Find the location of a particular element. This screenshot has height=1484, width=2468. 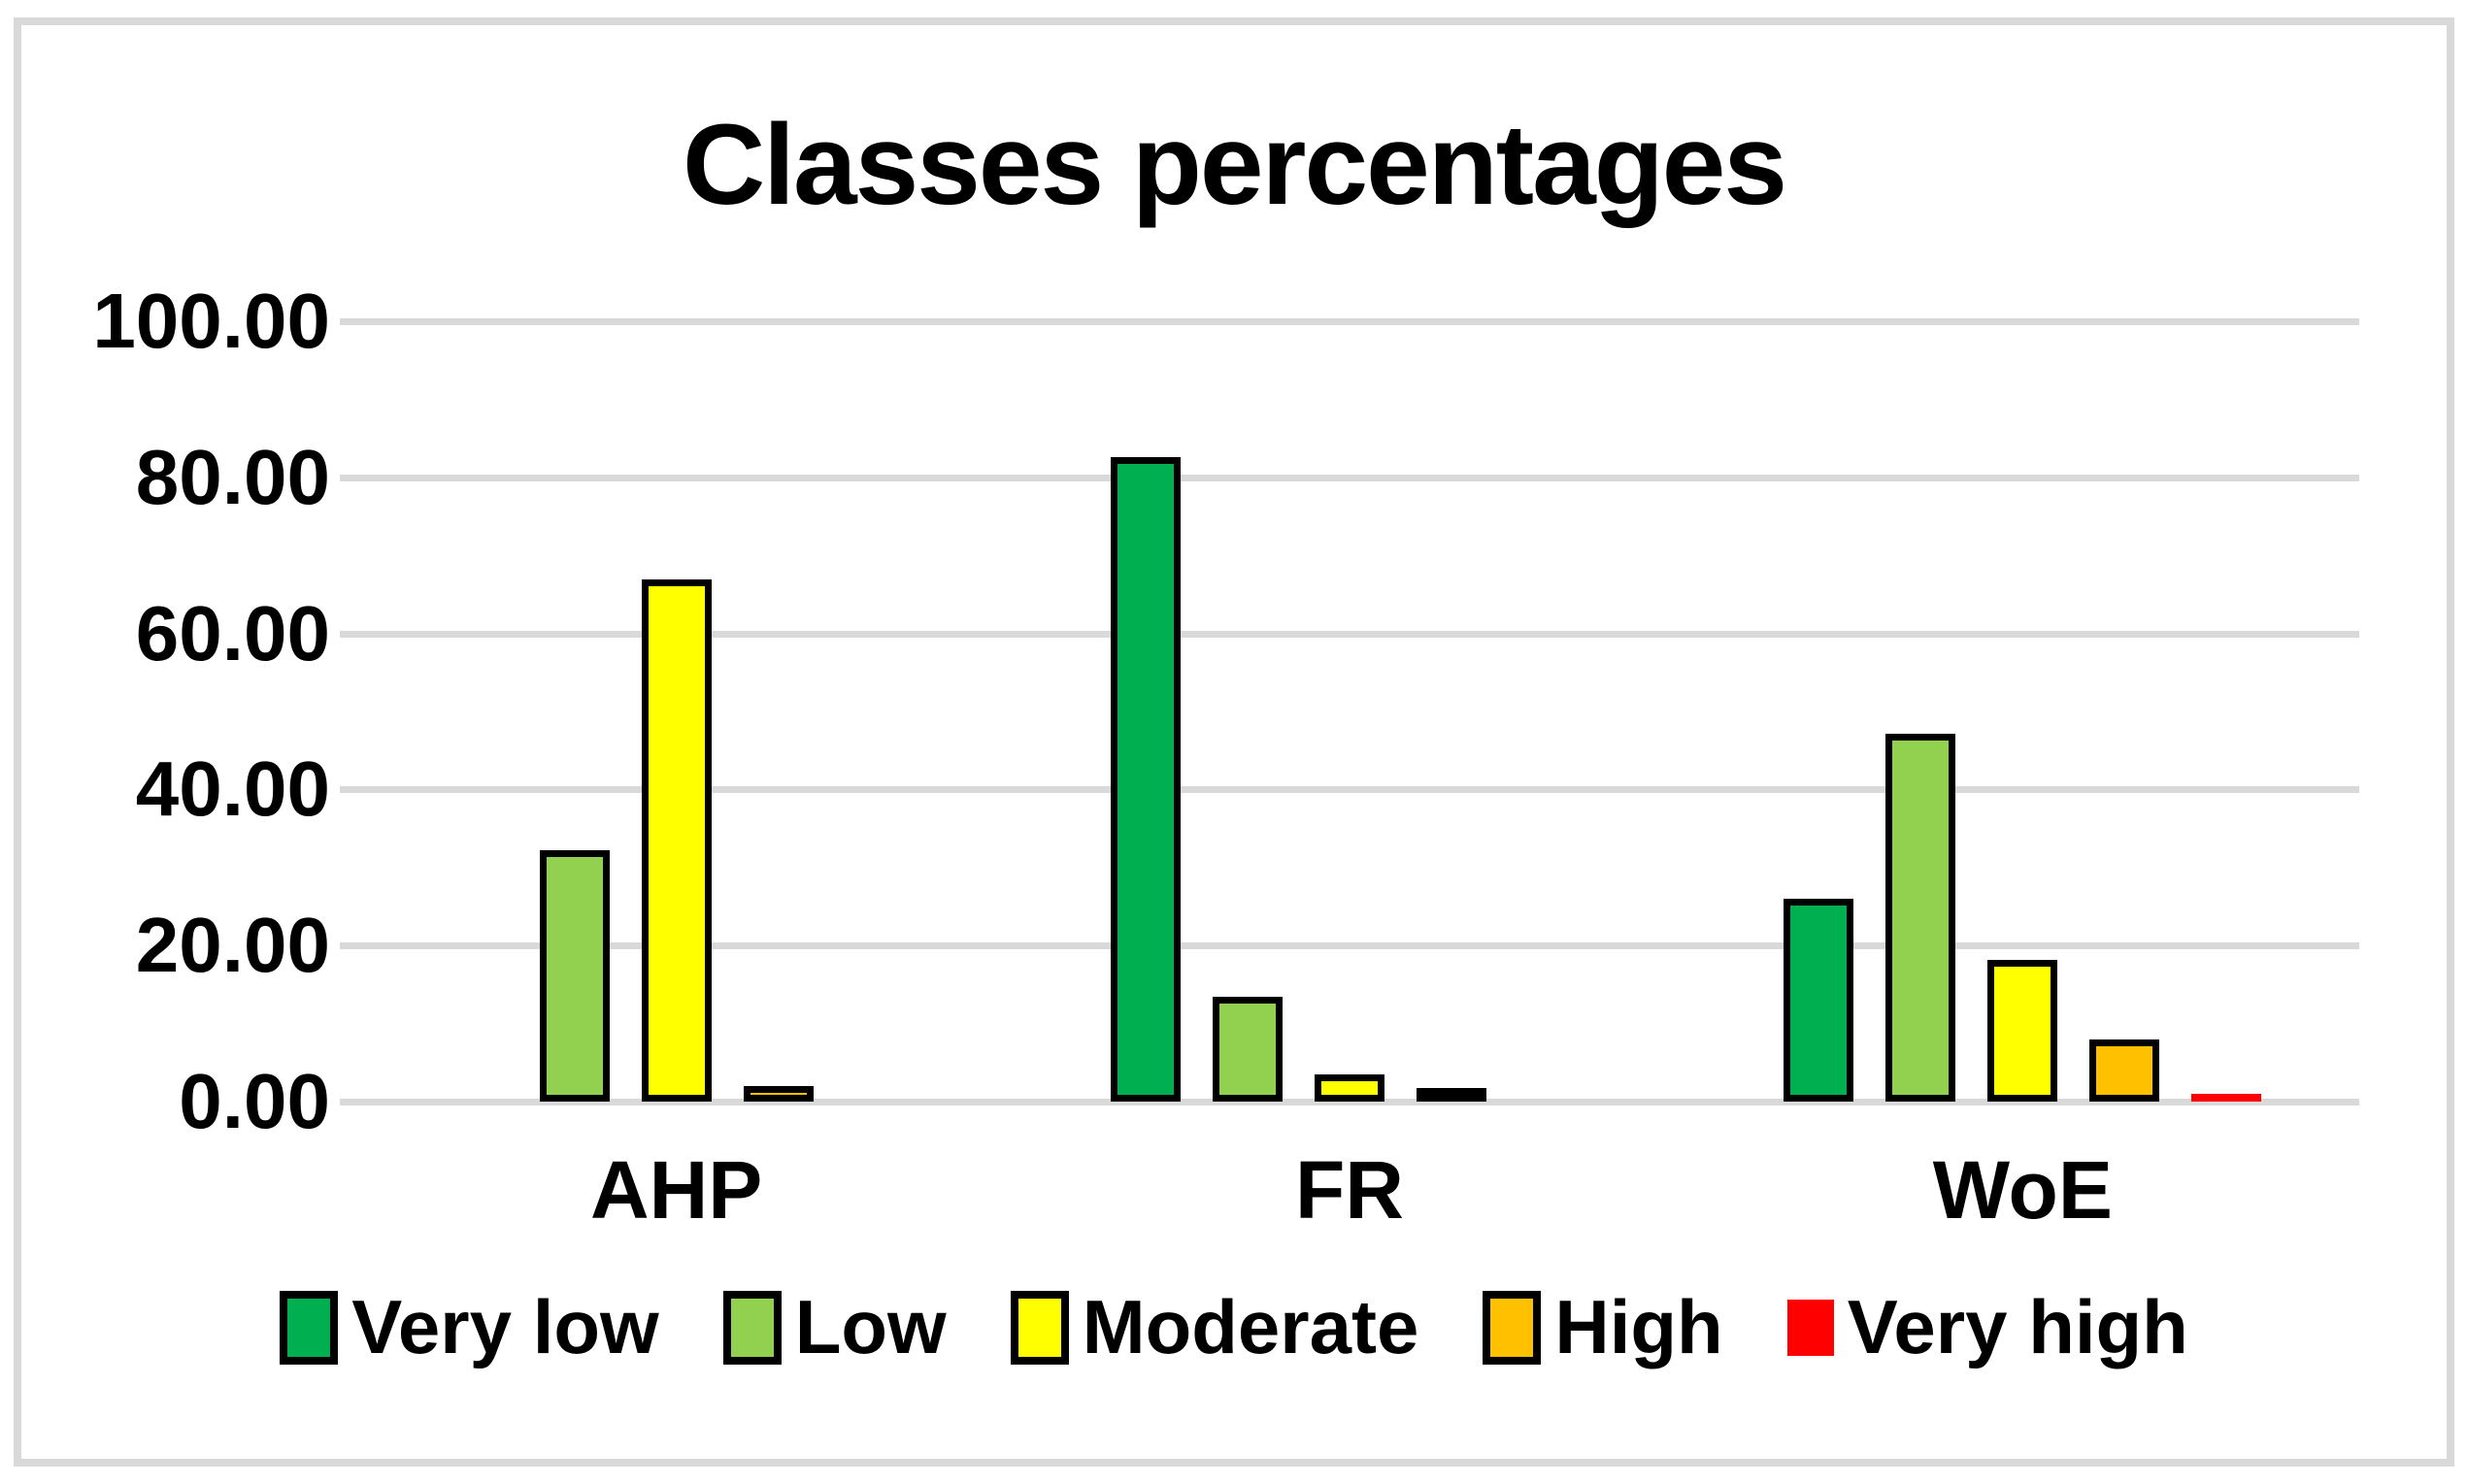

legend-item-moderate: Moderate is located at coordinates (1214, 1327).